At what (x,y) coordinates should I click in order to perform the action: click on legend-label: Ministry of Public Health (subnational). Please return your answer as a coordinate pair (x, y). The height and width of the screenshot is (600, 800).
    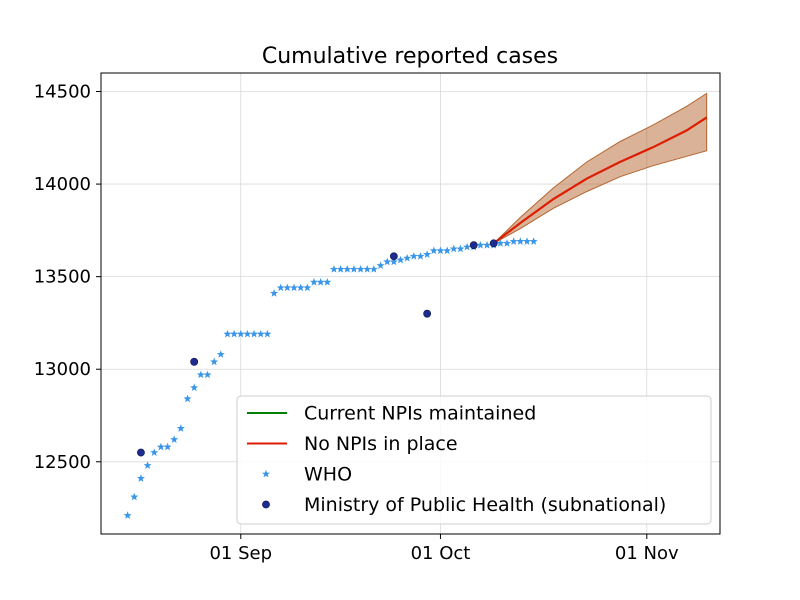
    Looking at the image, I should click on (485, 505).